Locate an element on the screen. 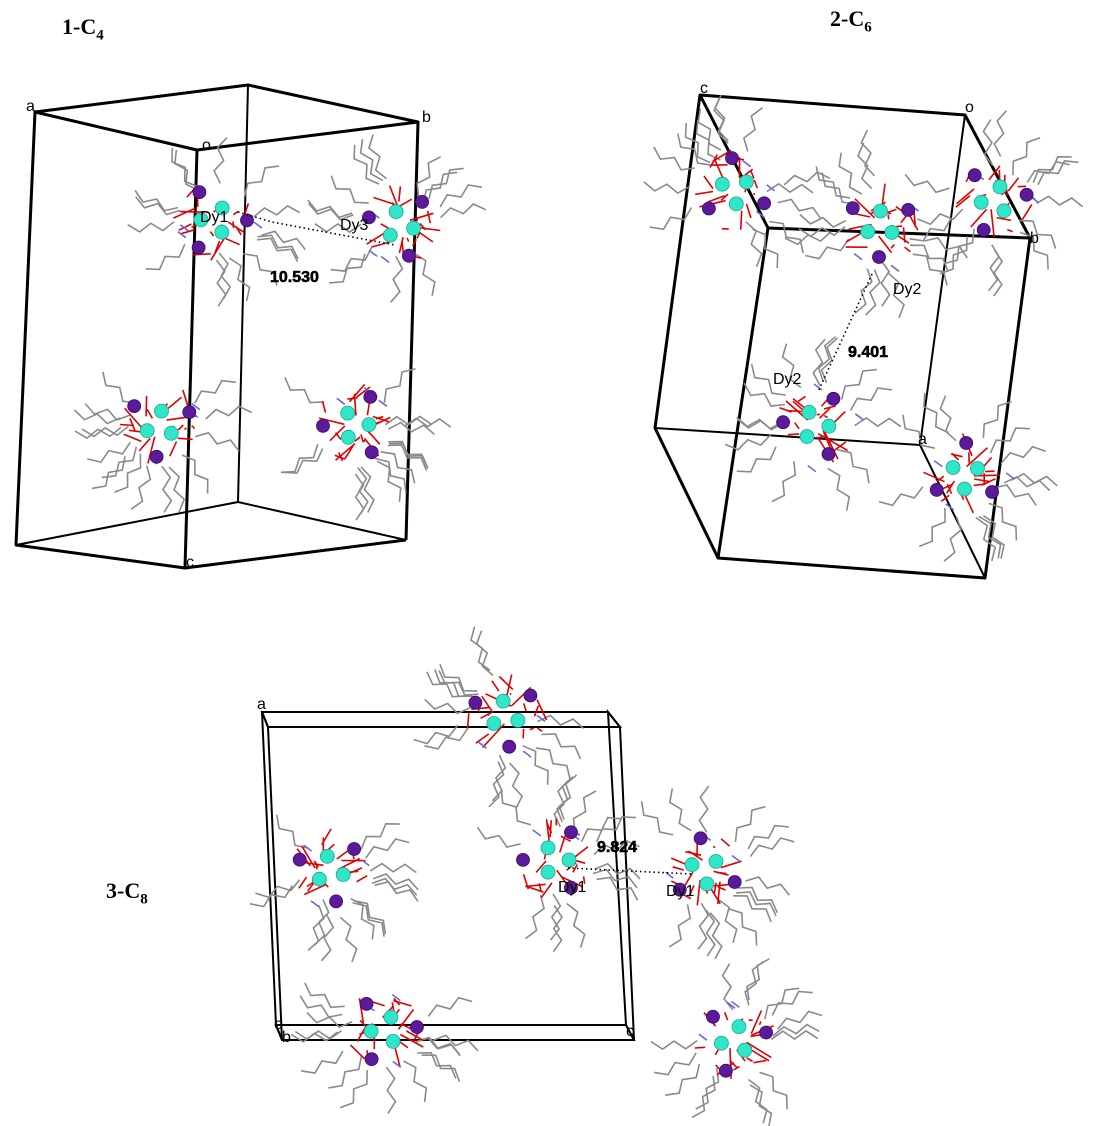 The image size is (1098, 1126). panel-3-atom-label-second: Dy1 is located at coordinates (680, 891).